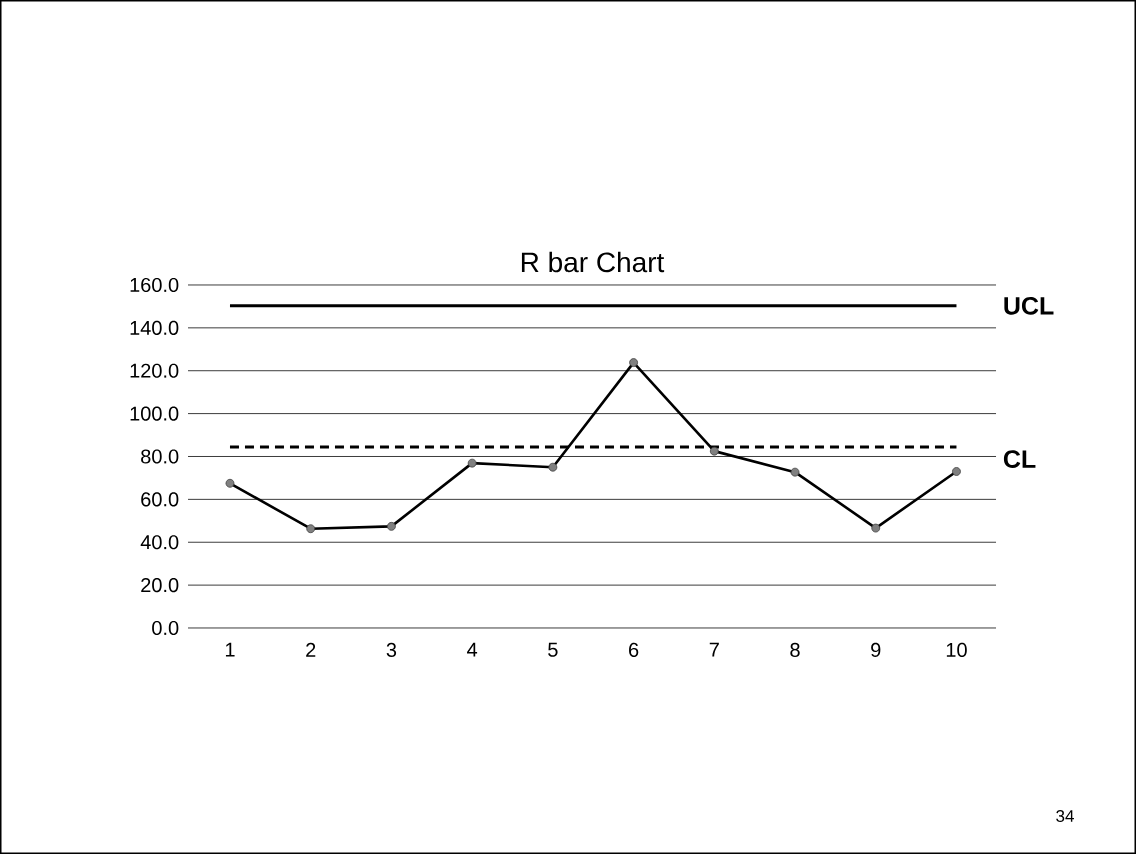  Describe the element at coordinates (553, 649) in the screenshot. I see `x-tick-label: 5` at that location.